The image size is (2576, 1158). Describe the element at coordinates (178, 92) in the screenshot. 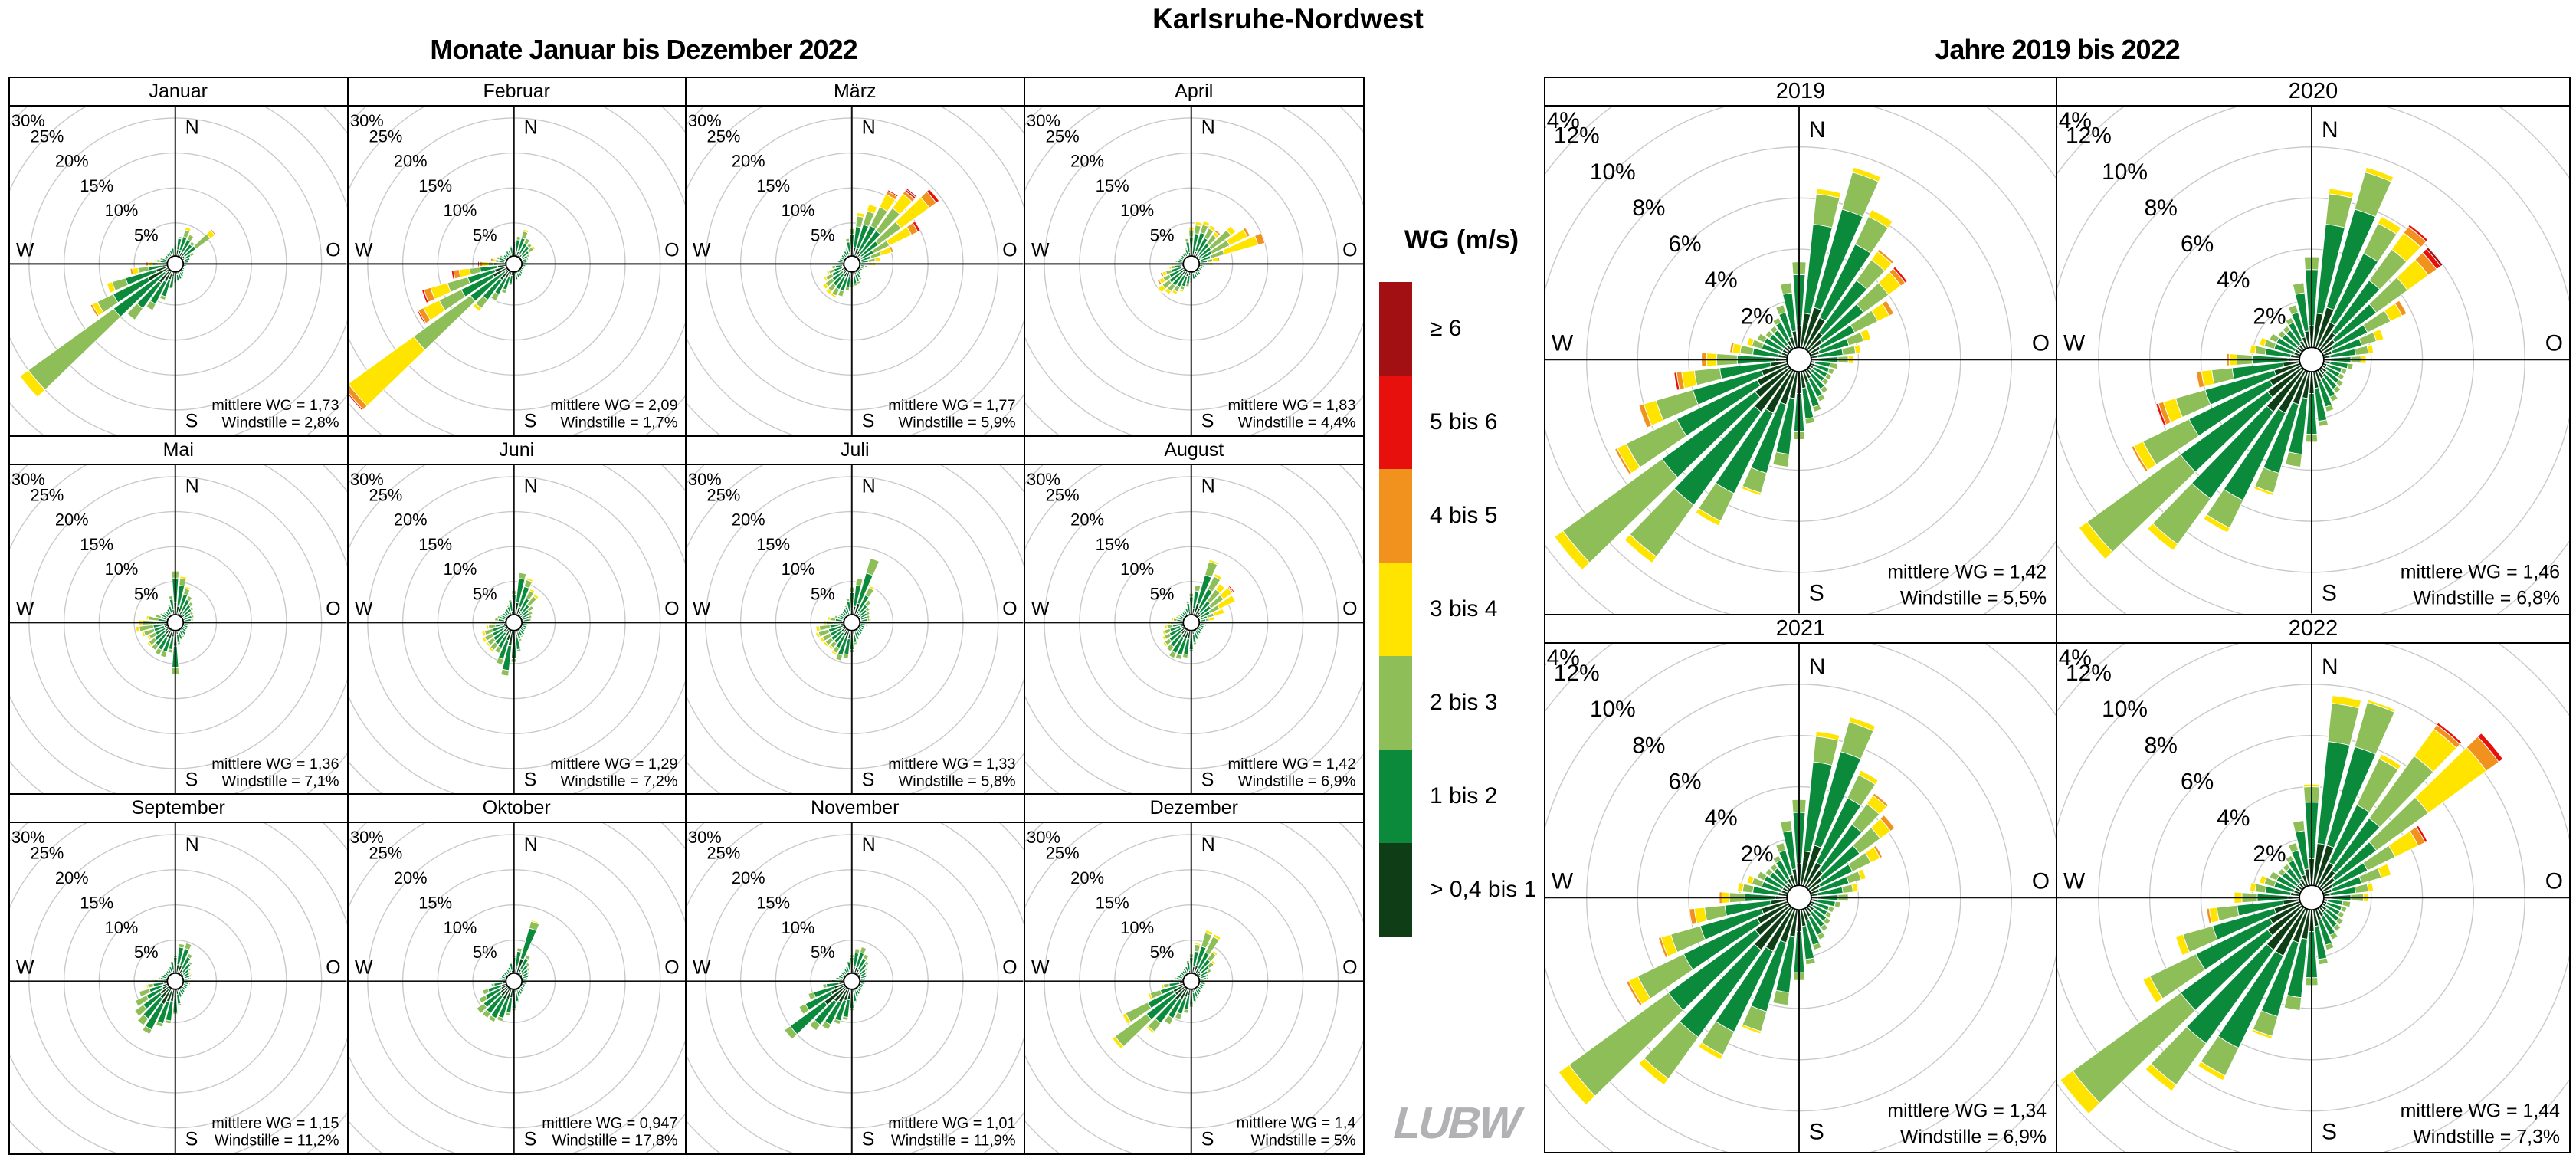

I see `rose-title: Januar` at that location.